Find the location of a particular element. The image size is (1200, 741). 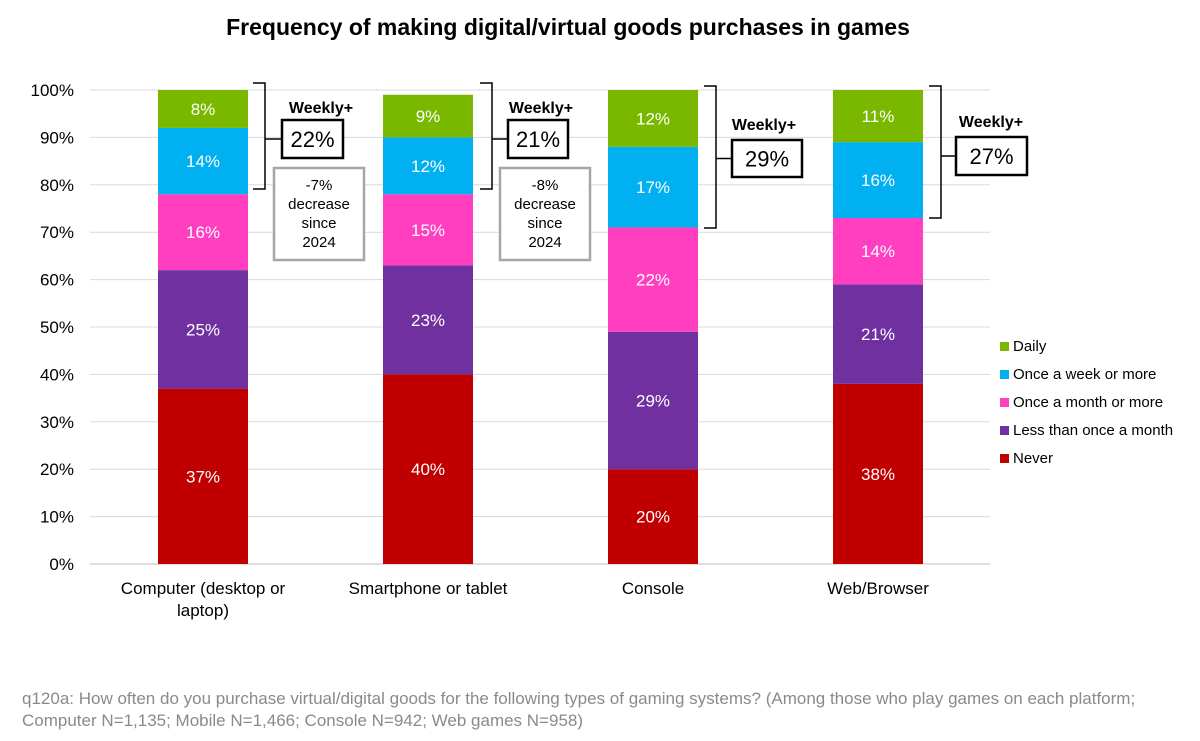

y-tick-label: 50% is located at coordinates (57, 327).